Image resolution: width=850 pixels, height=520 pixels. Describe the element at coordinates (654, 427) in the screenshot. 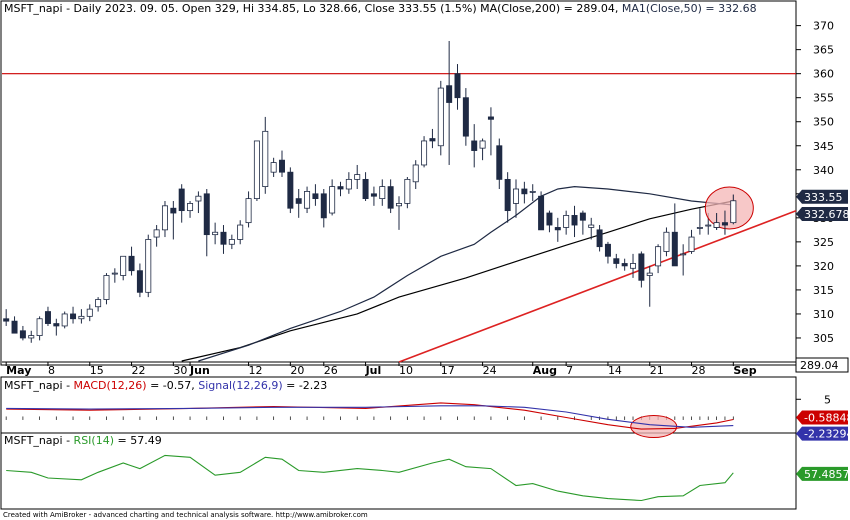

I see `macd-highlight` at that location.